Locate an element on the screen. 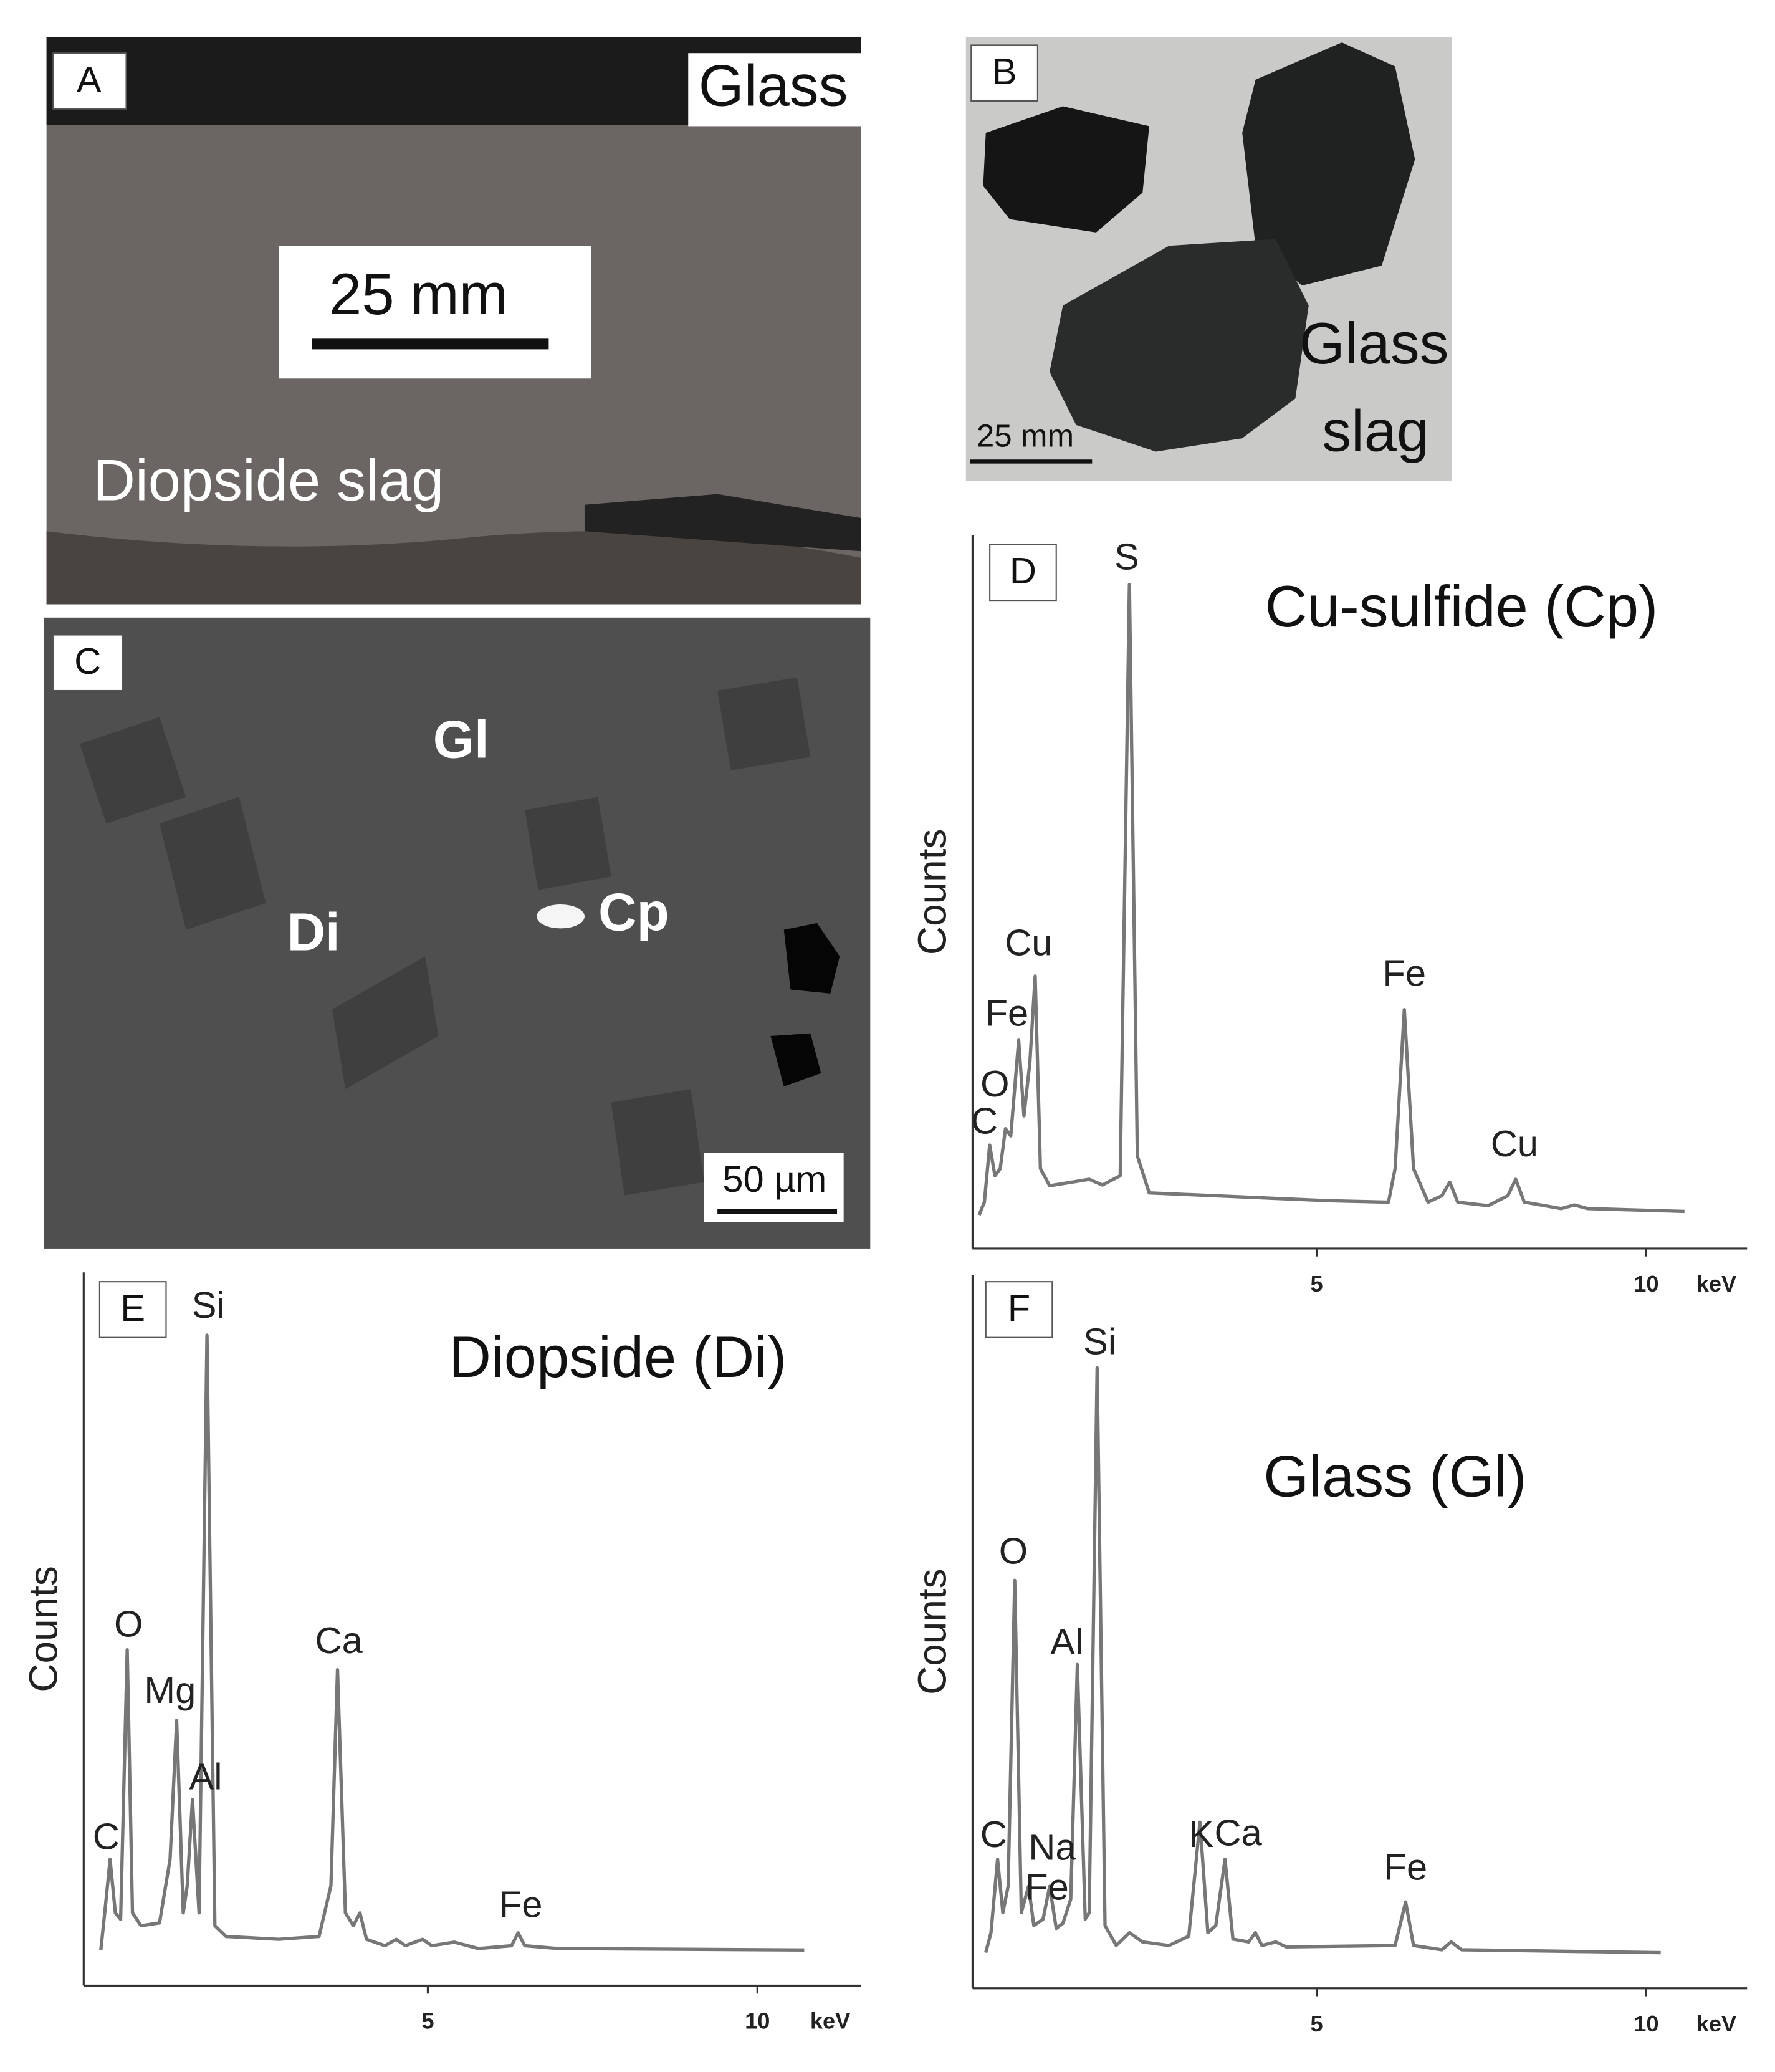  peak-label: K is located at coordinates (1201, 1834).